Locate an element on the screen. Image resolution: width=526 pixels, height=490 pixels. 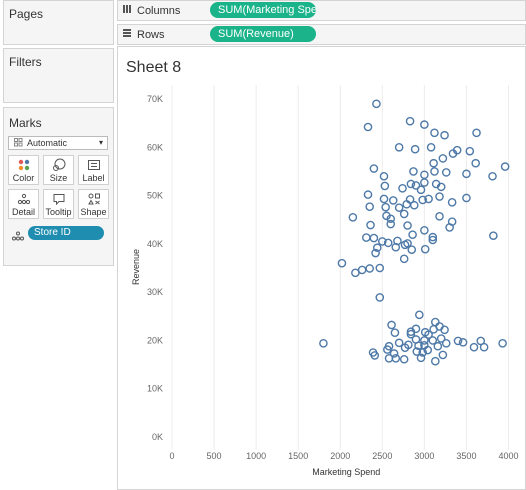
tooltip-icon is located at coordinates (58, 200).